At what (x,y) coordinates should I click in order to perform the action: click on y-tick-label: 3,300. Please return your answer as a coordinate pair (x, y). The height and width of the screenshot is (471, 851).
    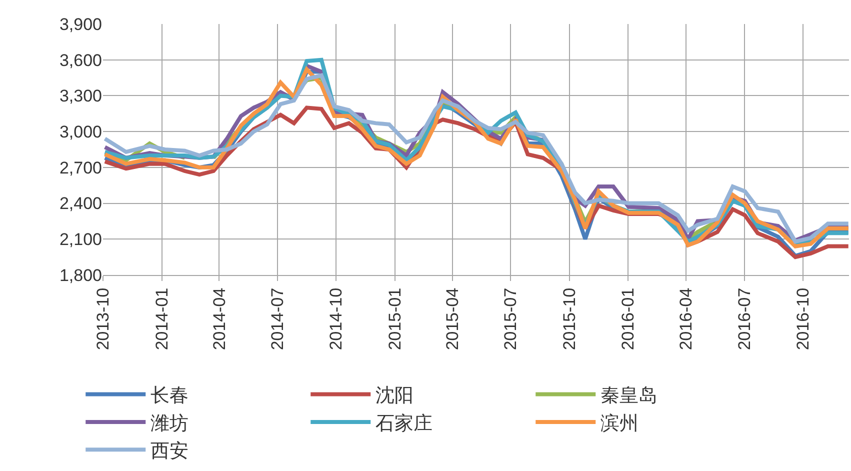
    Looking at the image, I should click on (80, 96).